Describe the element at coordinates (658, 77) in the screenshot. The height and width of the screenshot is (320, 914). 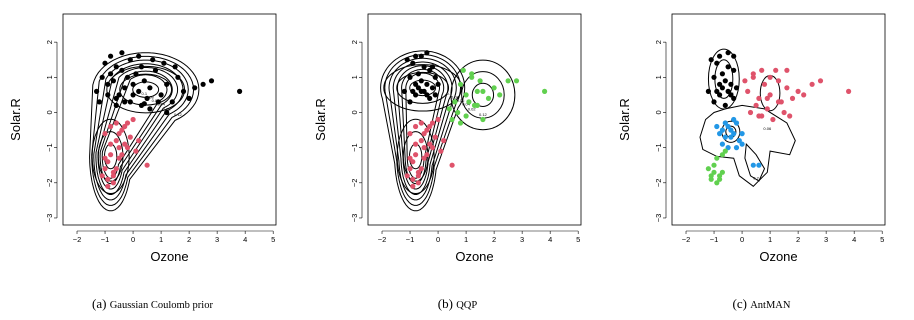
I see `y-tick-label: 1` at that location.